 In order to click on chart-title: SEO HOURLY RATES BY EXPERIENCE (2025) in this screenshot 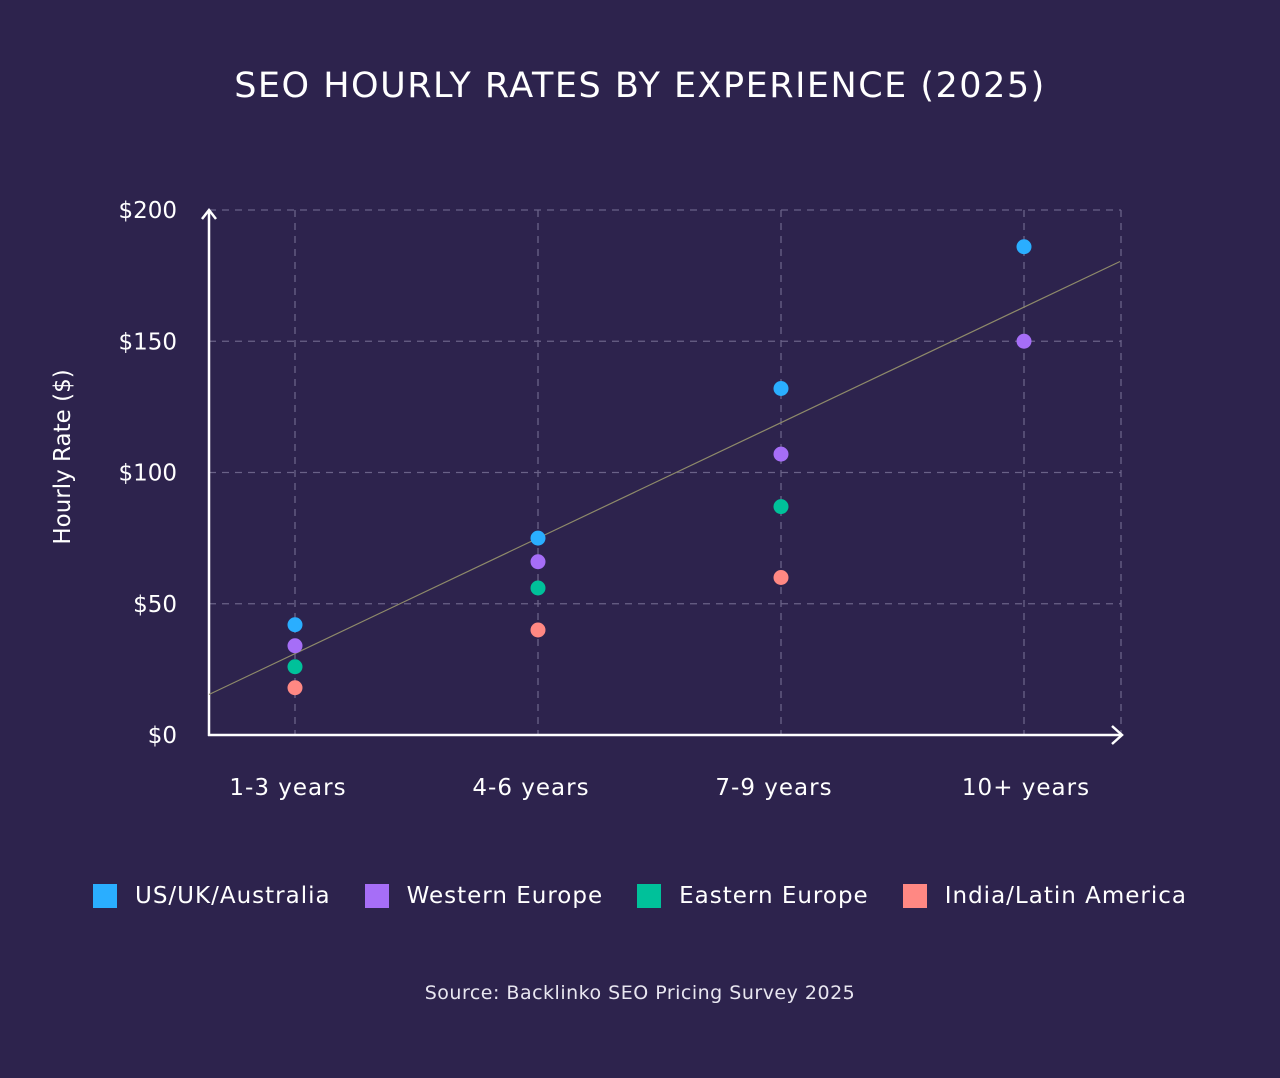, I will do `click(640, 86)`.